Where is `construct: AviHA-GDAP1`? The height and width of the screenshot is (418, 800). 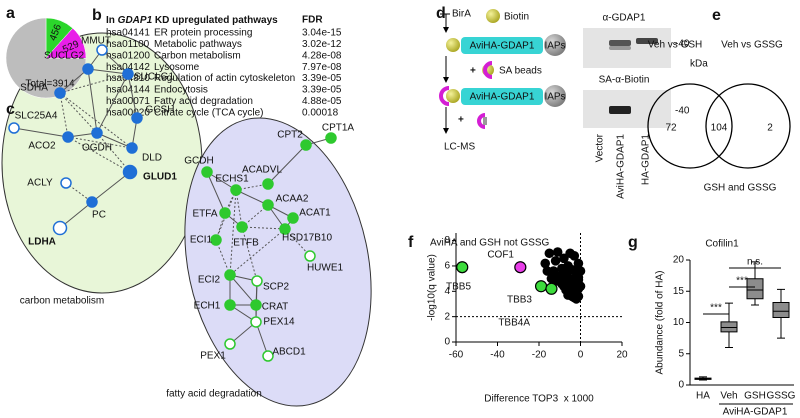
construct: AviHA-GDAP1 is located at coordinates (502, 46).